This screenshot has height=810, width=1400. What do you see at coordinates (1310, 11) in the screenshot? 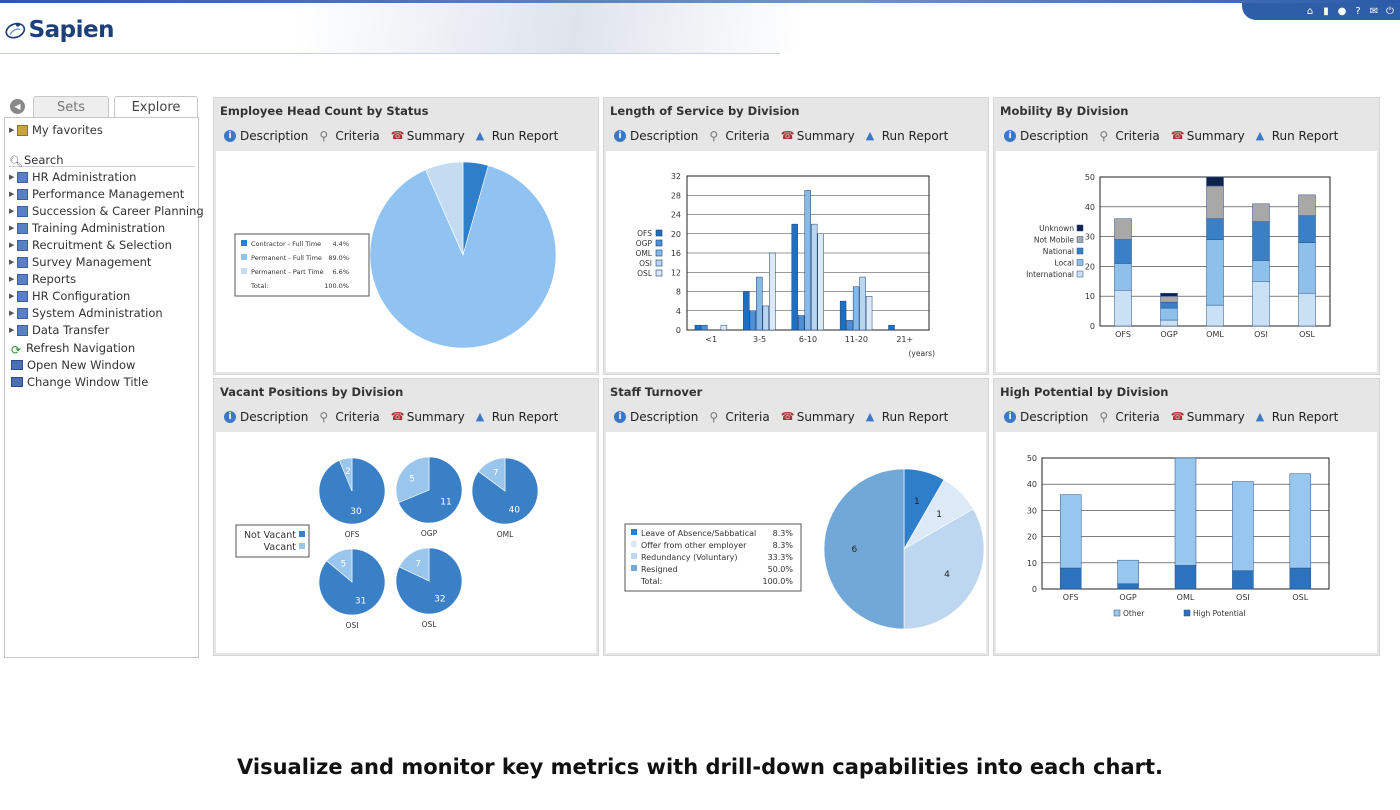
I see `home-icon: ⌂` at bounding box center [1310, 11].